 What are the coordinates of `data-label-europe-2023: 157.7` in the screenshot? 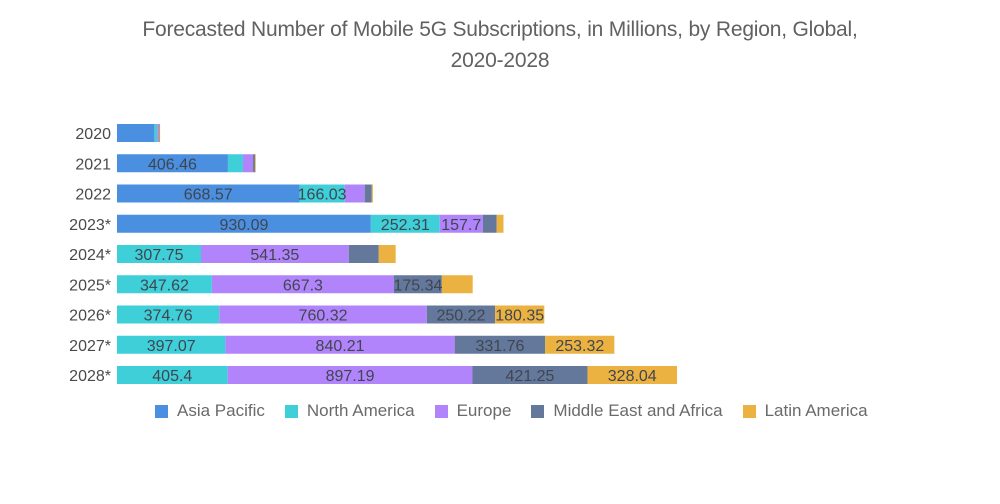 It's located at (461, 225).